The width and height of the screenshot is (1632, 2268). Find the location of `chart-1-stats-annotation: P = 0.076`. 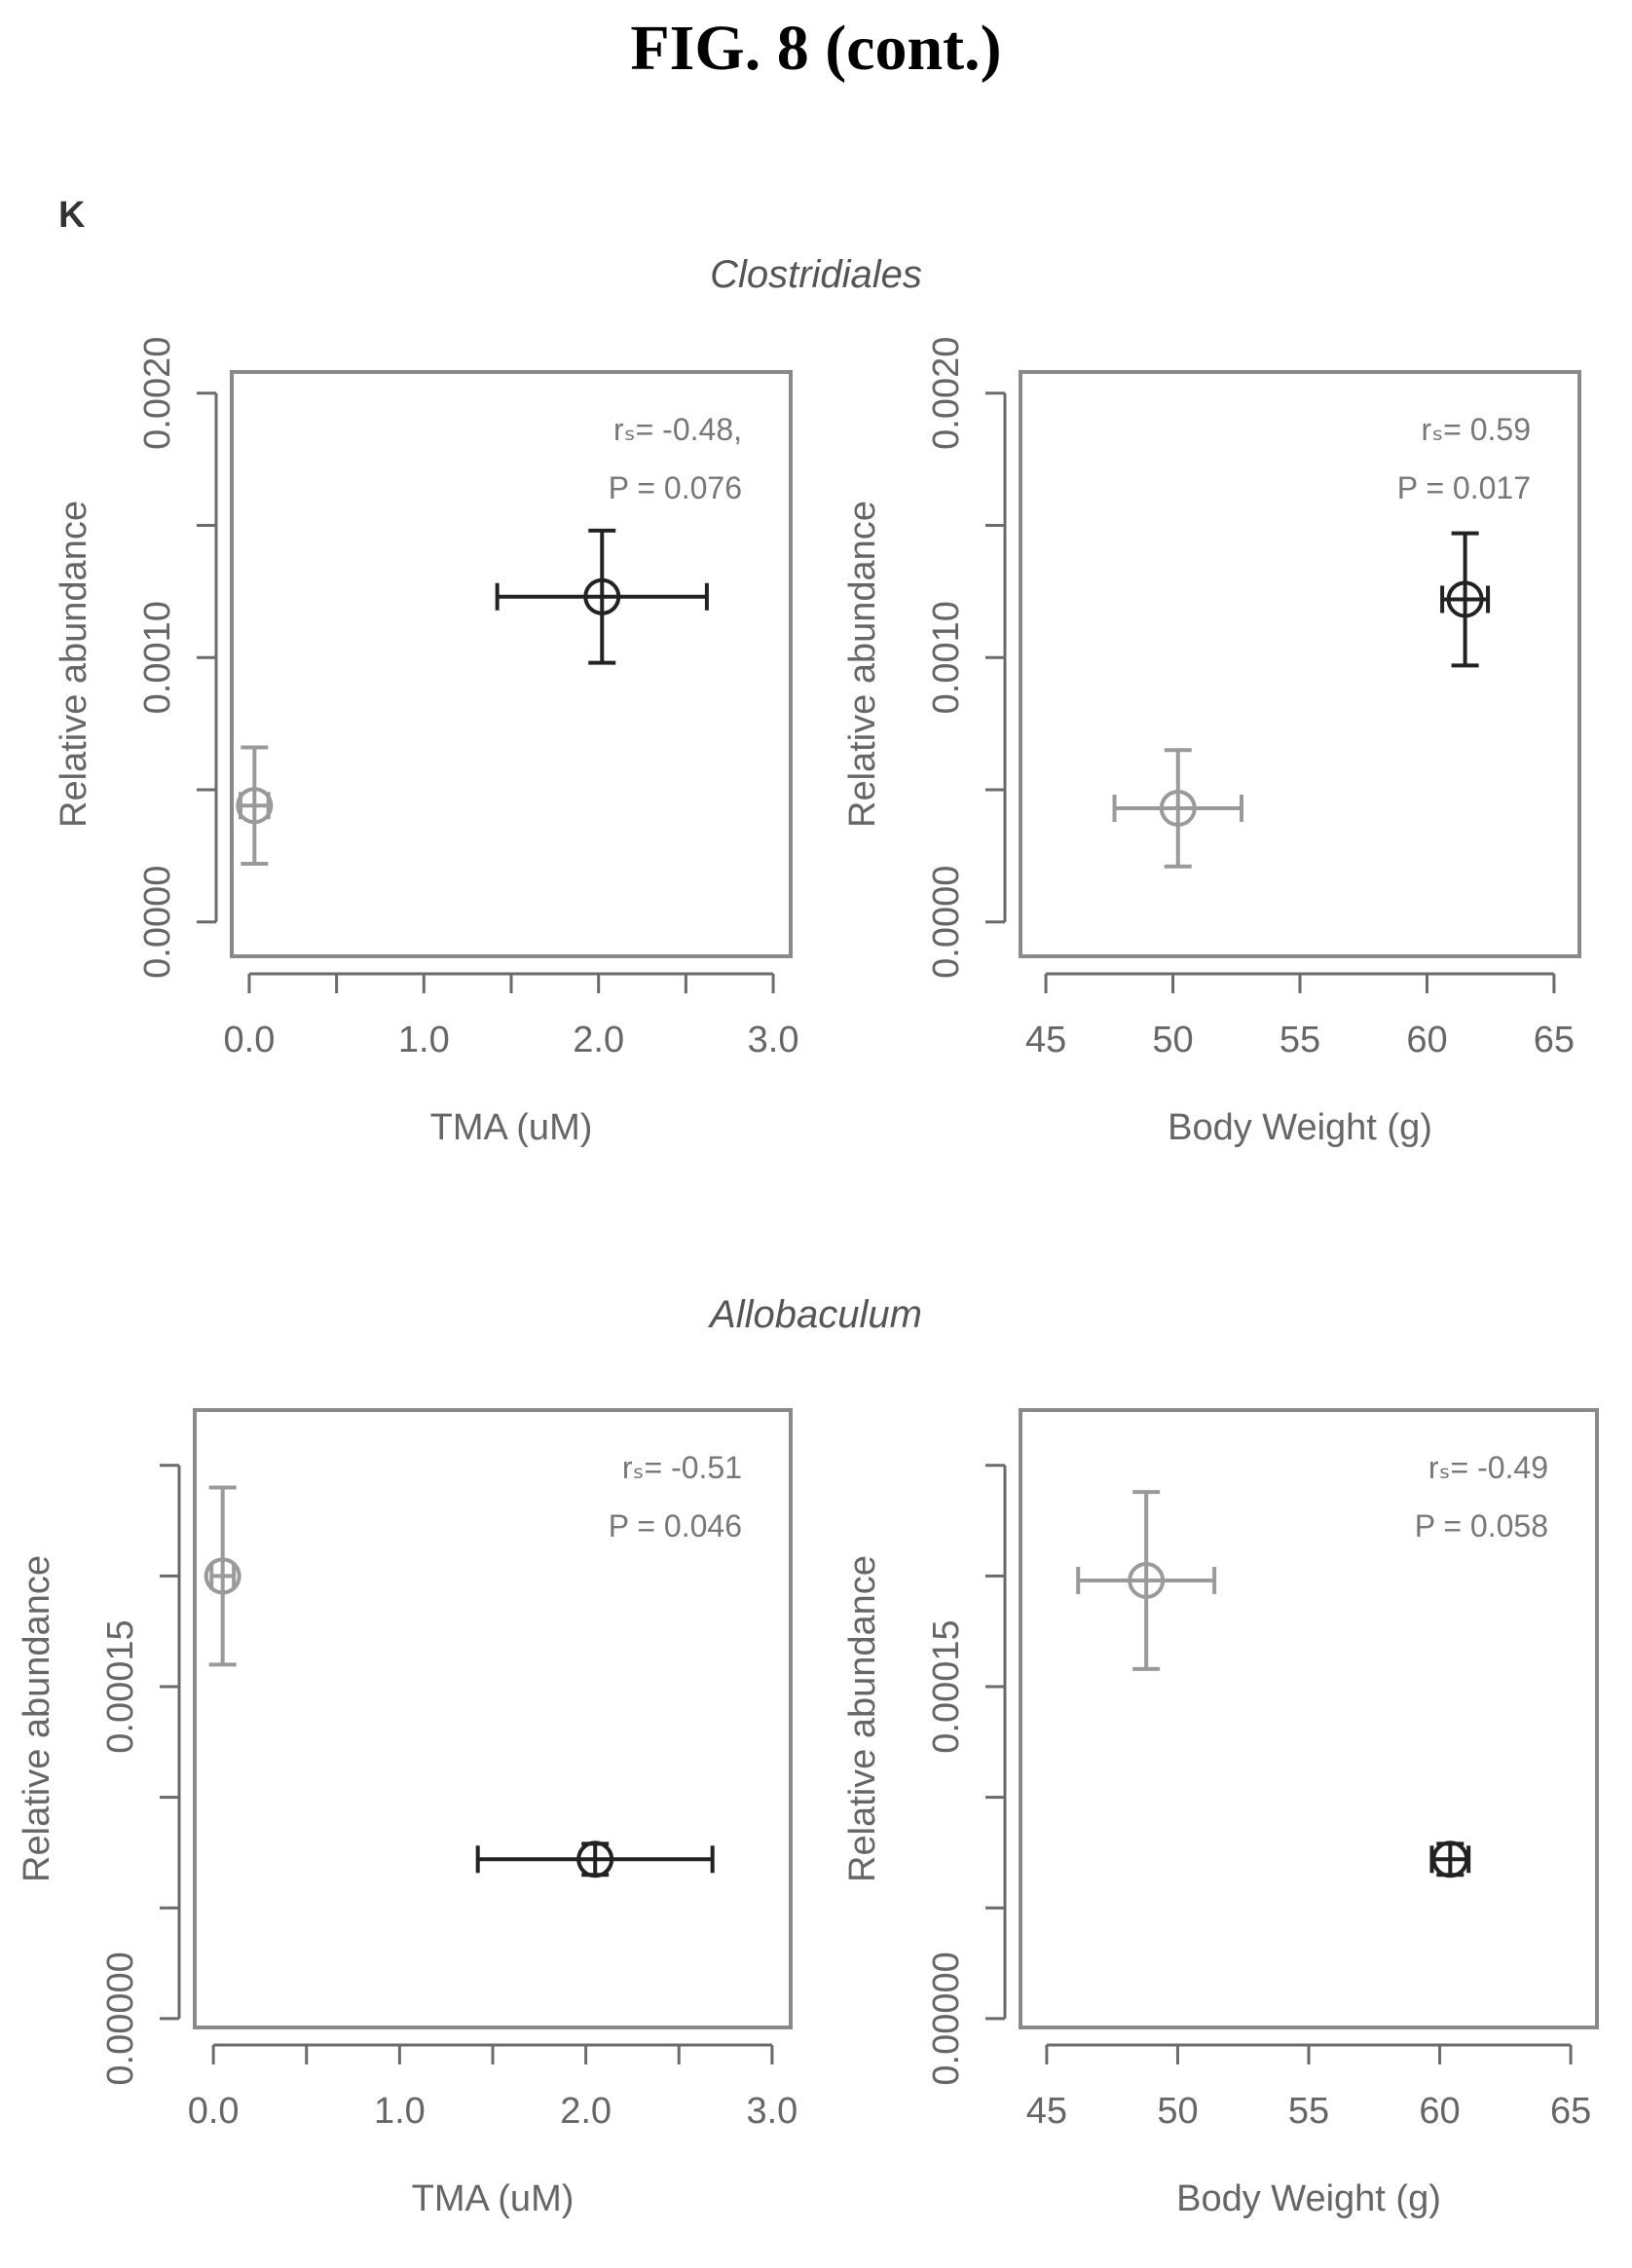

chart-1-stats-annotation: P = 0.076 is located at coordinates (675, 487).